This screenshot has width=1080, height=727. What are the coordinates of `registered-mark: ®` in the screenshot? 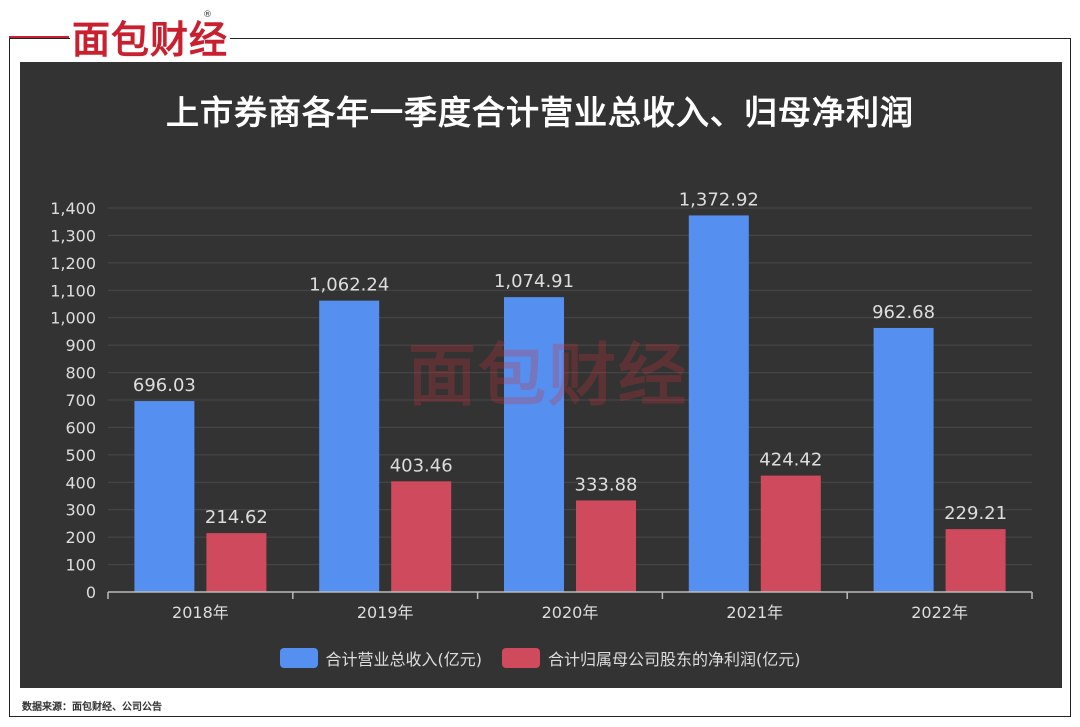 It's located at (207, 15).